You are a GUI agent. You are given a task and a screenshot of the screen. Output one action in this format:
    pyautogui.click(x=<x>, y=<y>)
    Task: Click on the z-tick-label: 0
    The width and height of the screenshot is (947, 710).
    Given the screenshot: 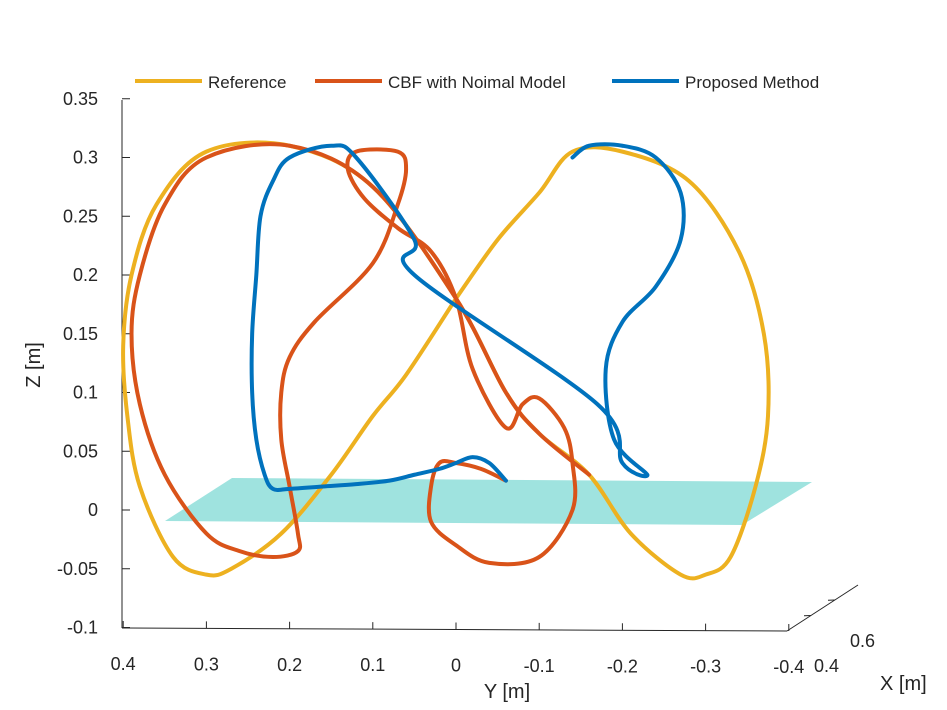 What is the action you would take?
    pyautogui.click(x=93, y=510)
    